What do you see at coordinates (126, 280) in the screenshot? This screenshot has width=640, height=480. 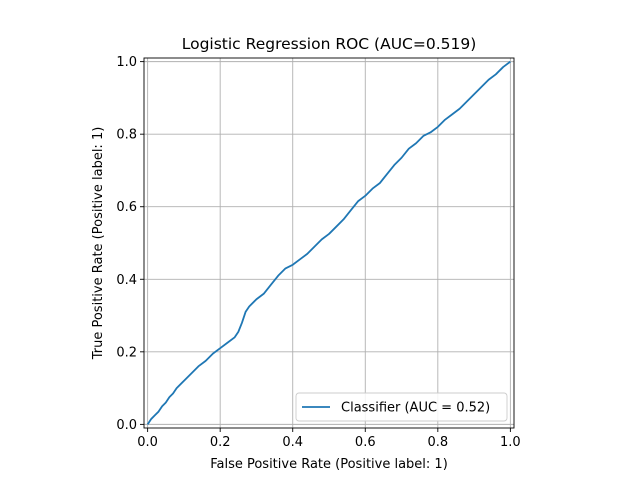 I see `y-tick-label: 0.4` at bounding box center [126, 280].